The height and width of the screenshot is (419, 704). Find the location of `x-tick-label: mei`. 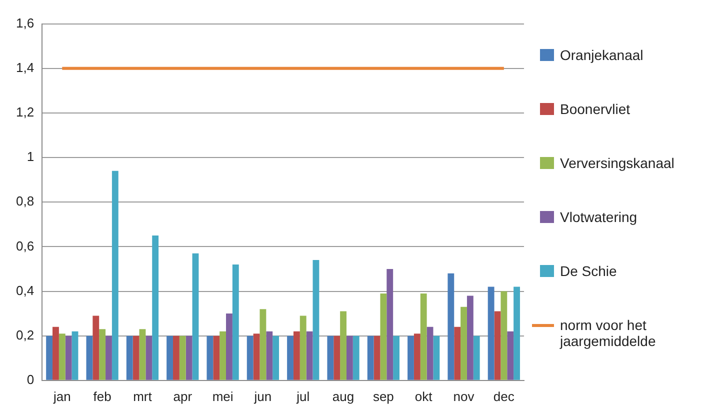

x-tick-label: mei is located at coordinates (223, 396).